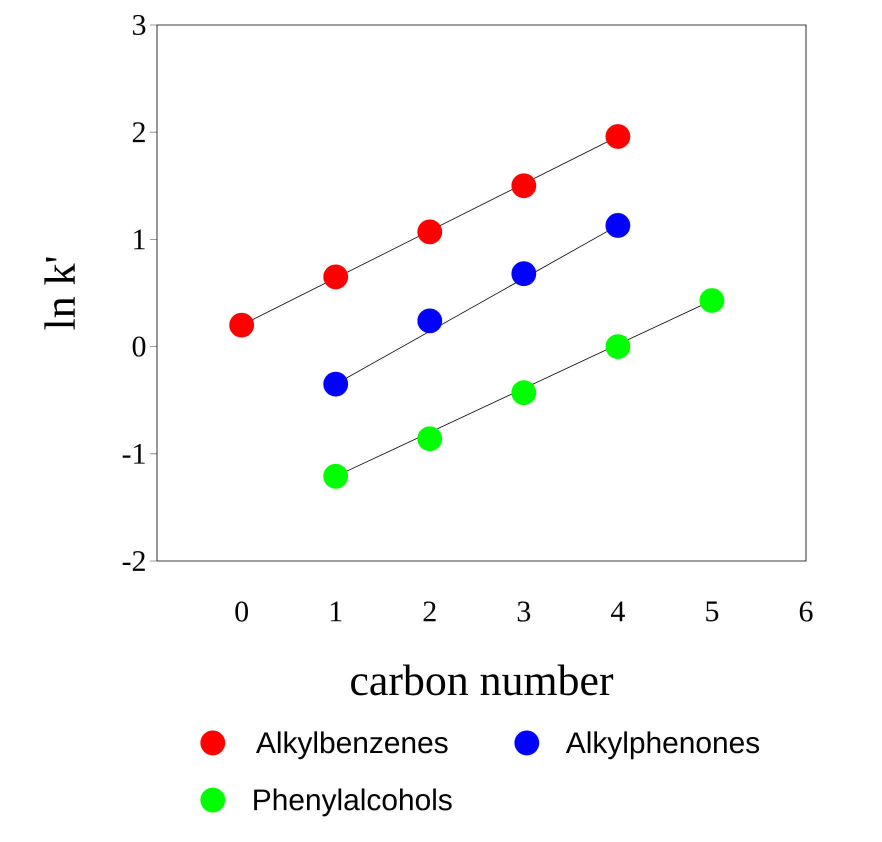 The width and height of the screenshot is (882, 842). I want to click on x-tick-label: 6, so click(806, 612).